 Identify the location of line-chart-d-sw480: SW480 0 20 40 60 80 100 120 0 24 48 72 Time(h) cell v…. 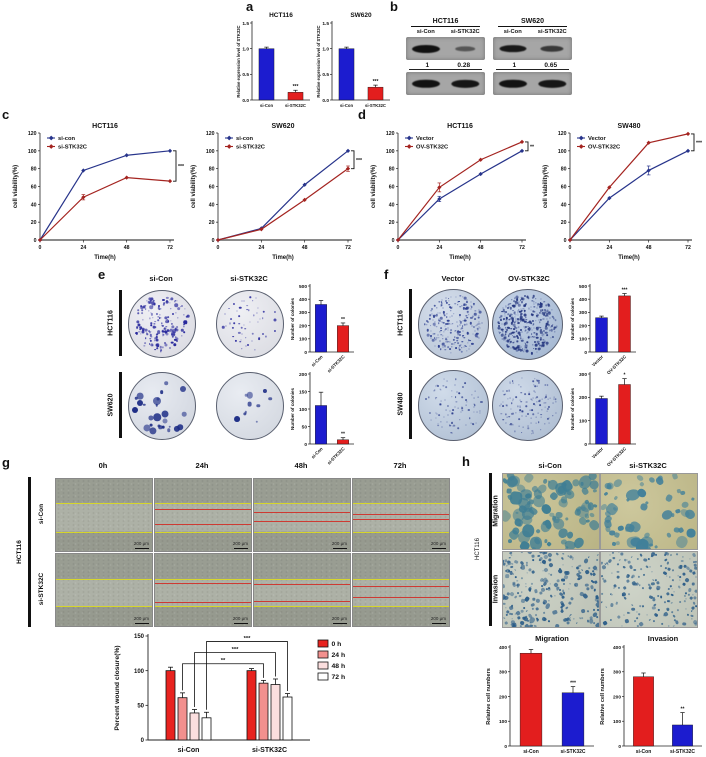
(623, 192).